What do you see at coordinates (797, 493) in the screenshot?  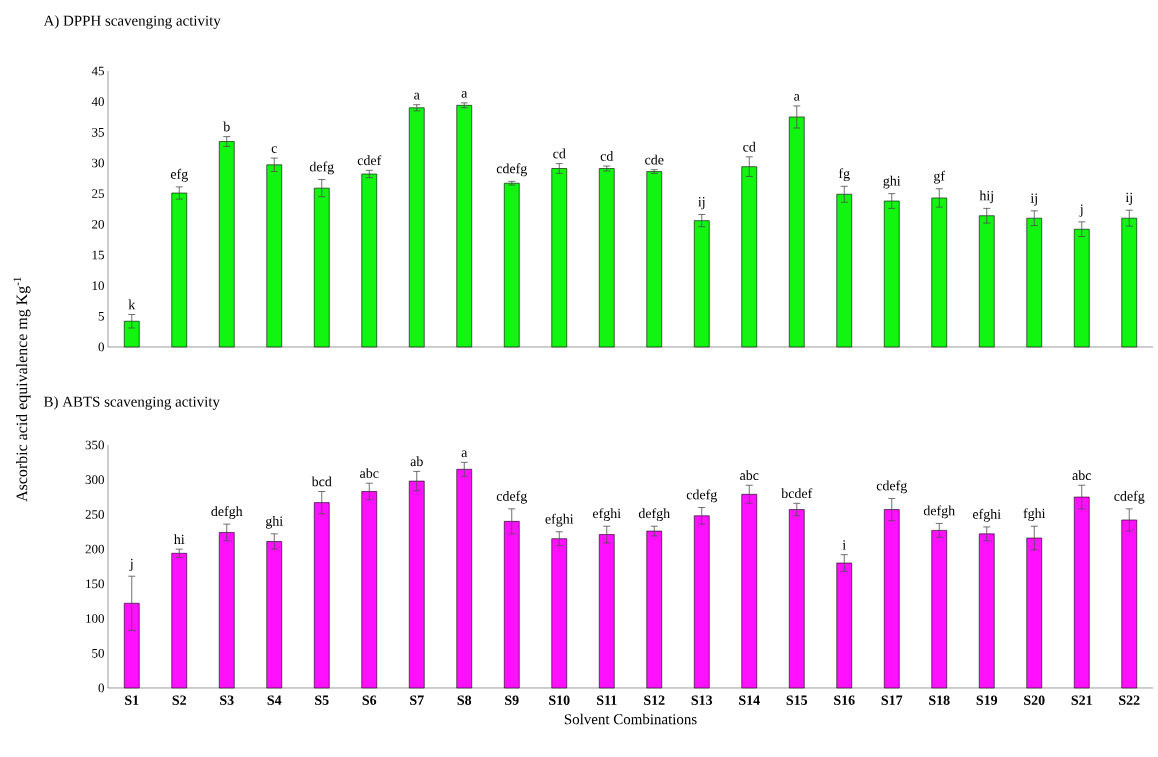 I see `annotation: bcdef` at bounding box center [797, 493].